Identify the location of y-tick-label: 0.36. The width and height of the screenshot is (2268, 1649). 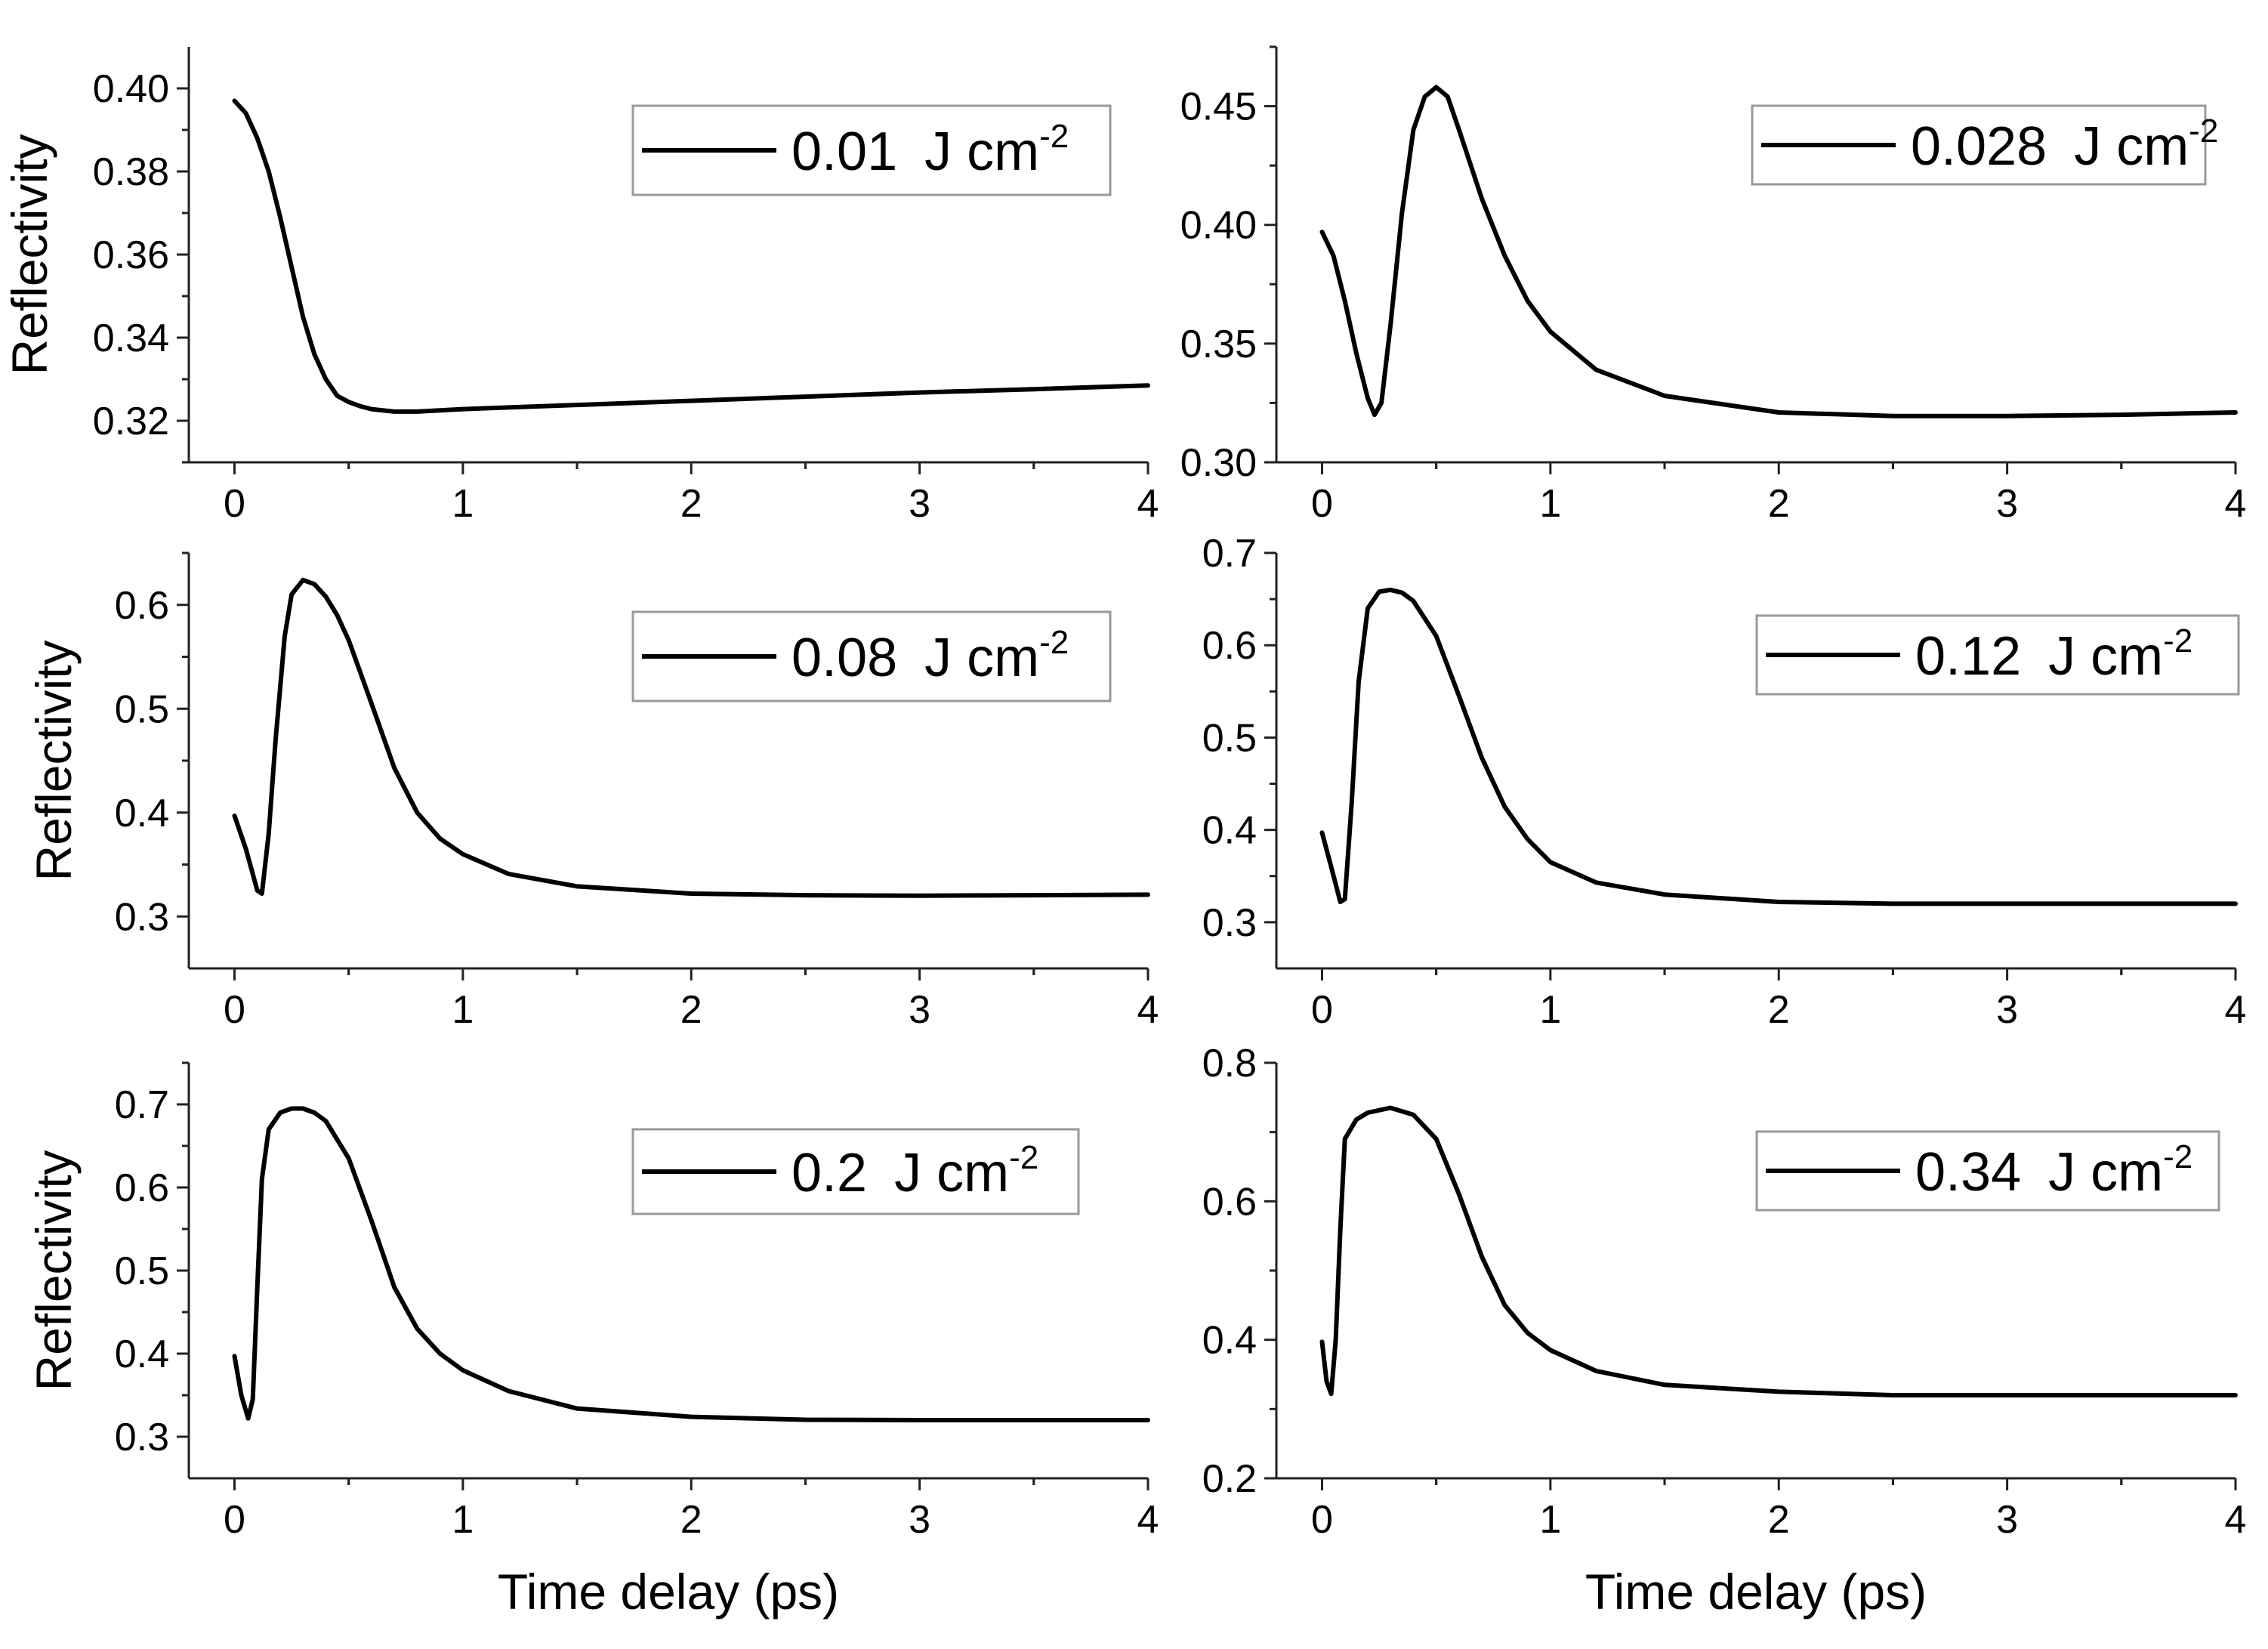
(131, 255).